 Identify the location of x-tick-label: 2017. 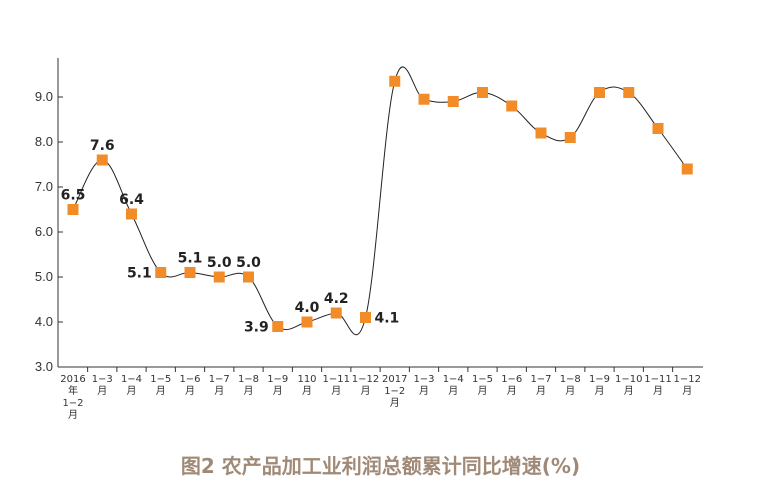
(394, 379).